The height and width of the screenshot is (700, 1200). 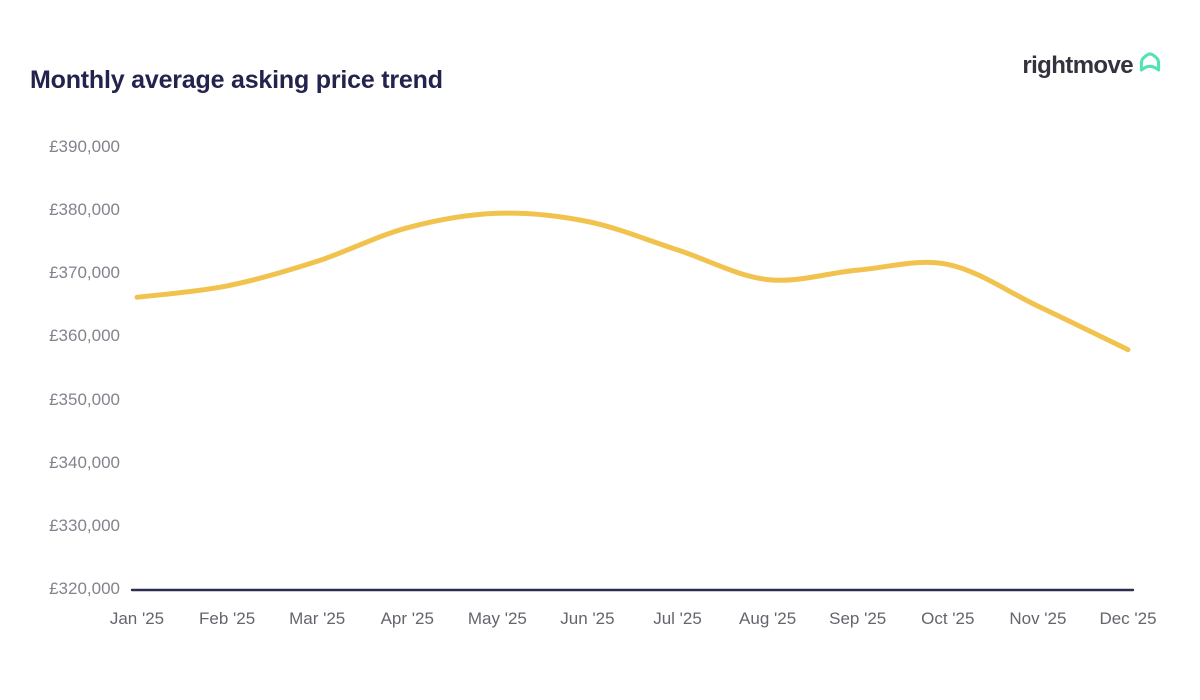 What do you see at coordinates (84, 399) in the screenshot?
I see `y-axis-tick-label: £350,000` at bounding box center [84, 399].